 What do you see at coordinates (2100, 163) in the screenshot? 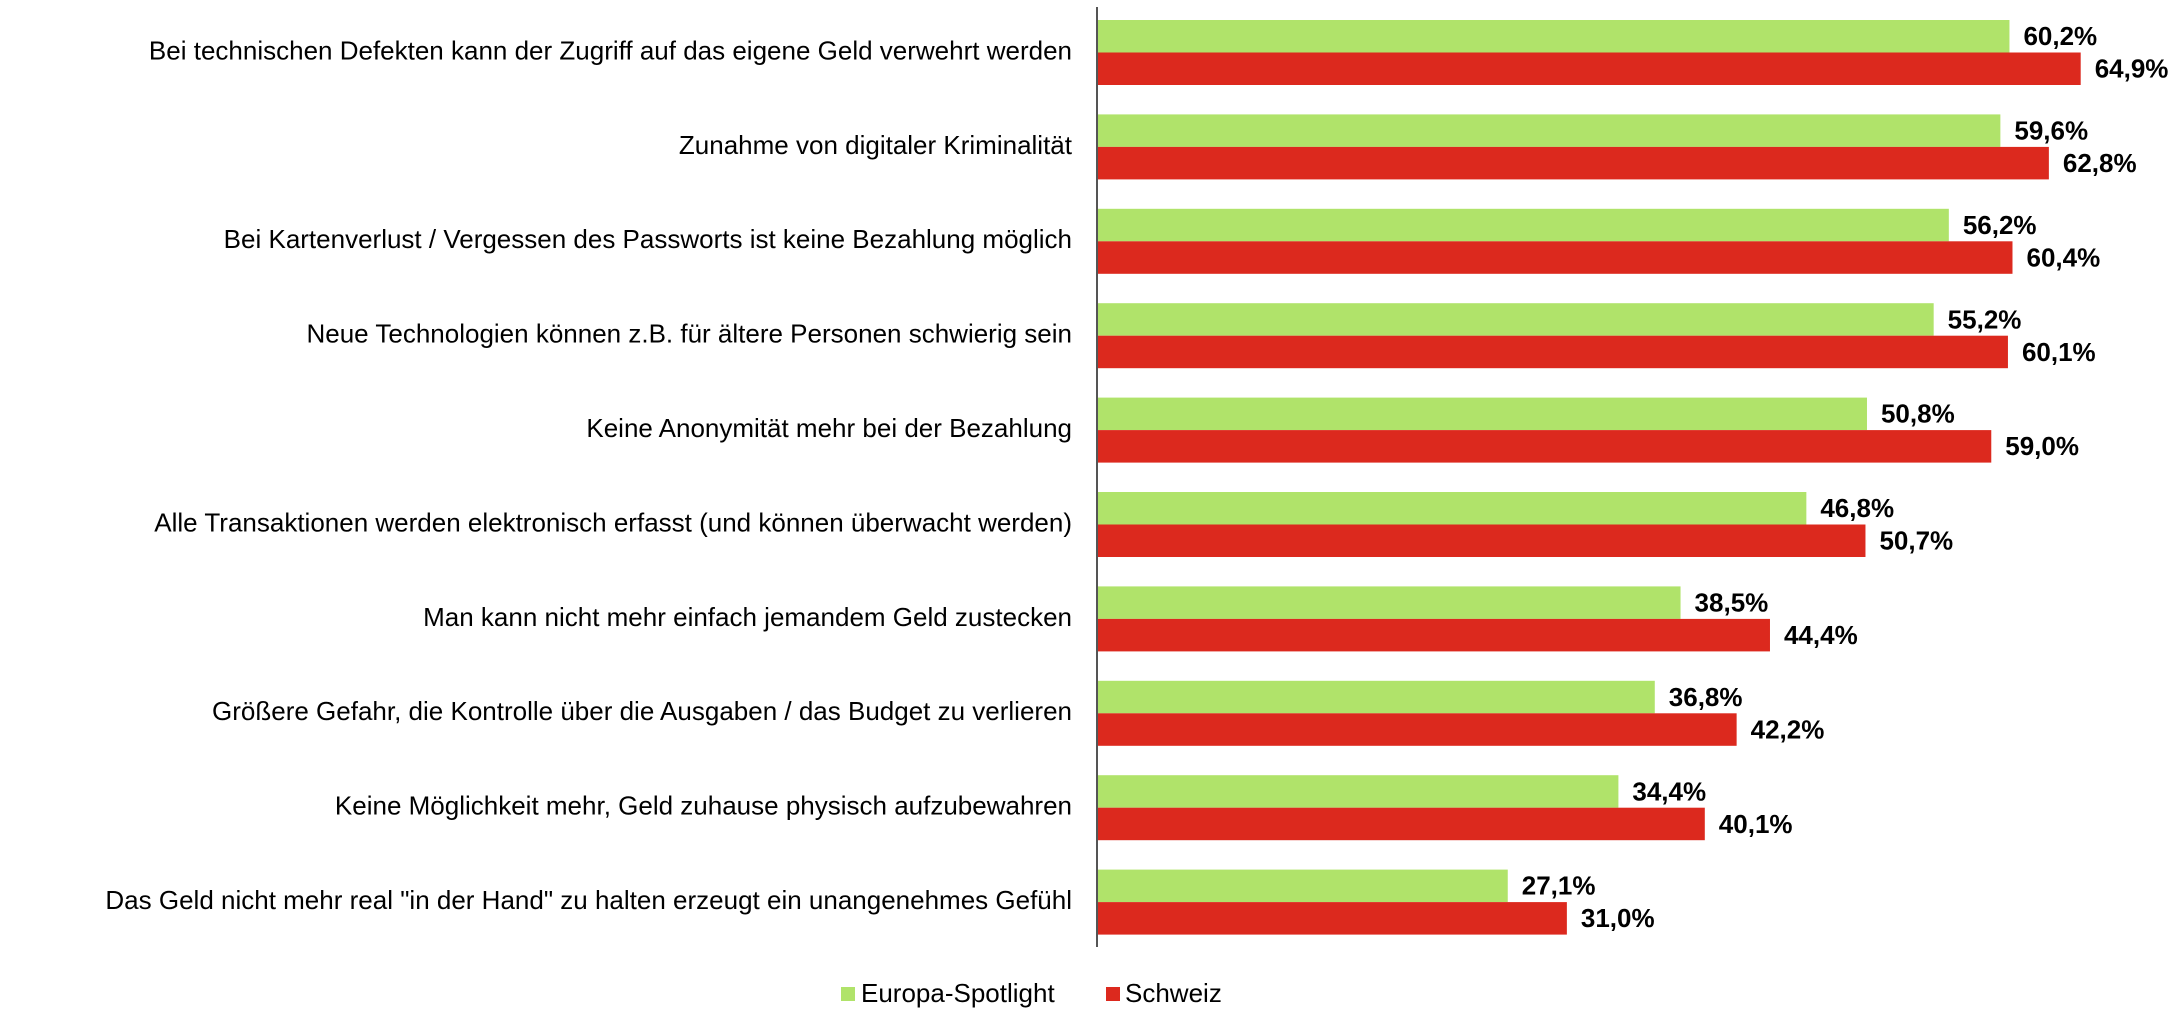
I see `value-label: 62,8%` at bounding box center [2100, 163].